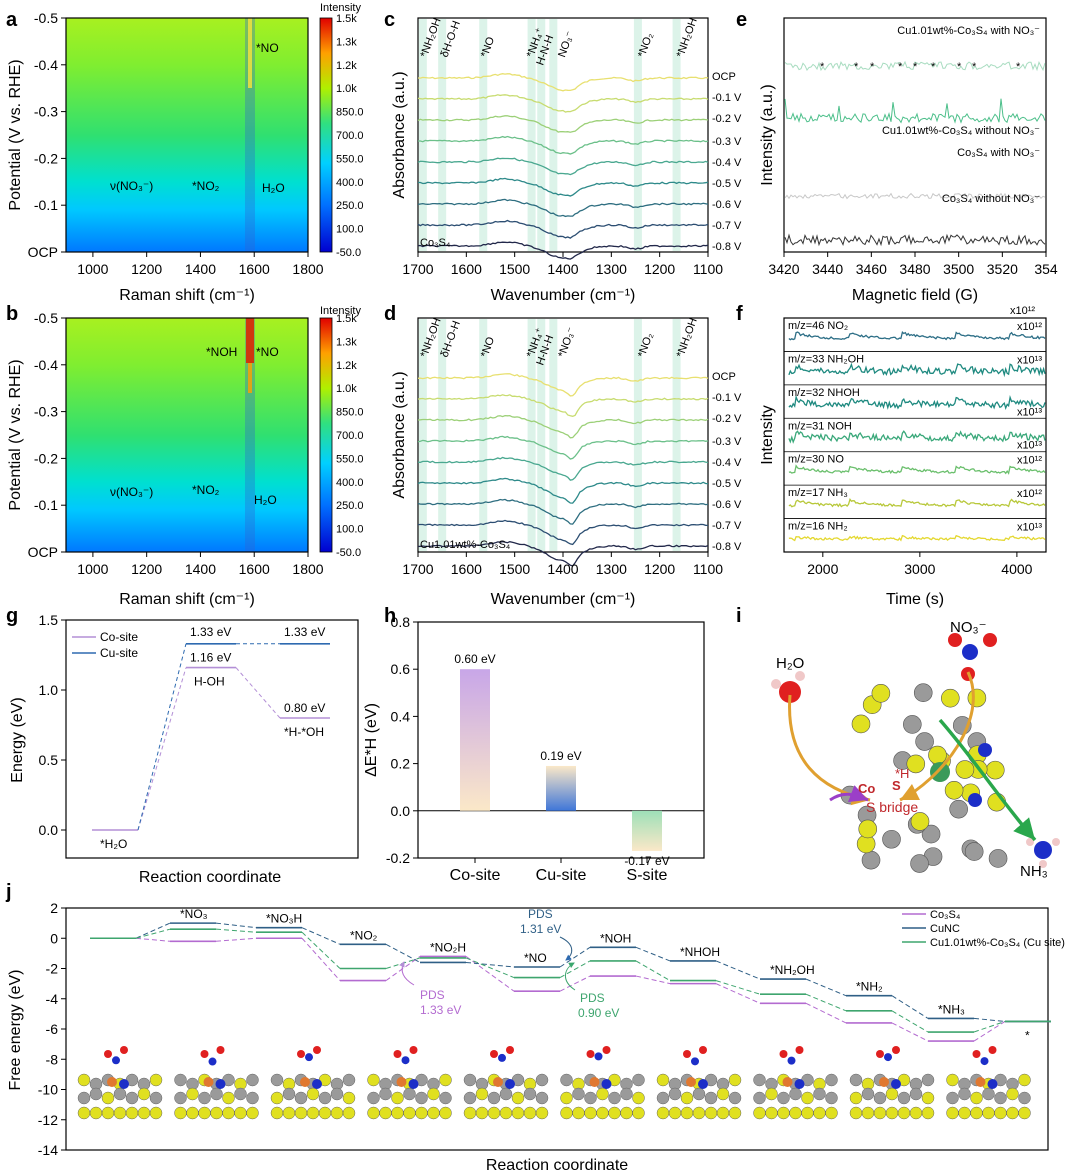 The image size is (1080, 1175). What do you see at coordinates (209, 682) in the screenshot?
I see `level-label: H-OH` at bounding box center [209, 682].